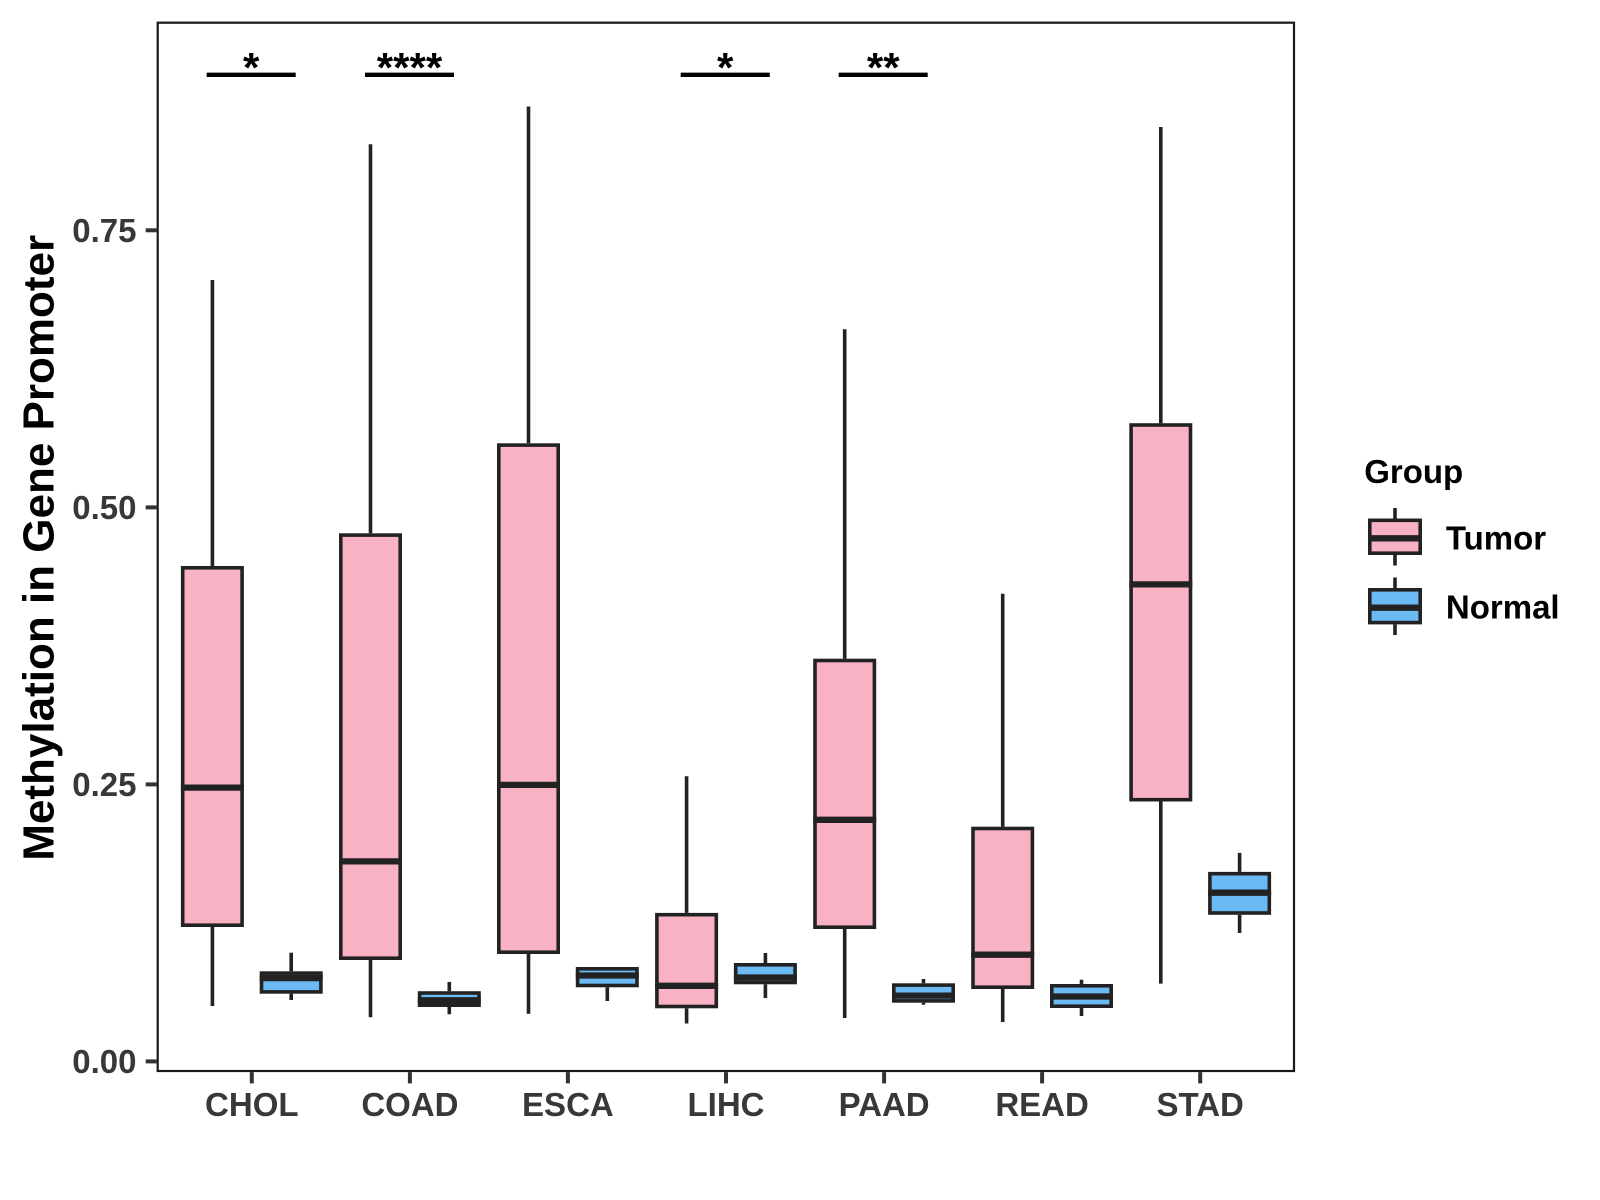  Describe the element at coordinates (726, 1104) in the screenshot. I see `svg-text: LIHC` at that location.